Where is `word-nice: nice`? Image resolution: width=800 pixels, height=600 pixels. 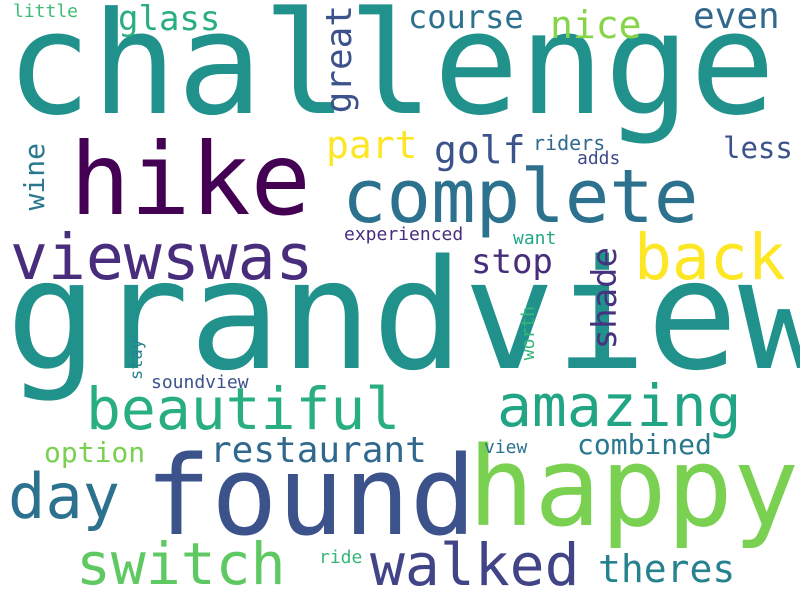
word-nice: nice is located at coordinates (596, 25).